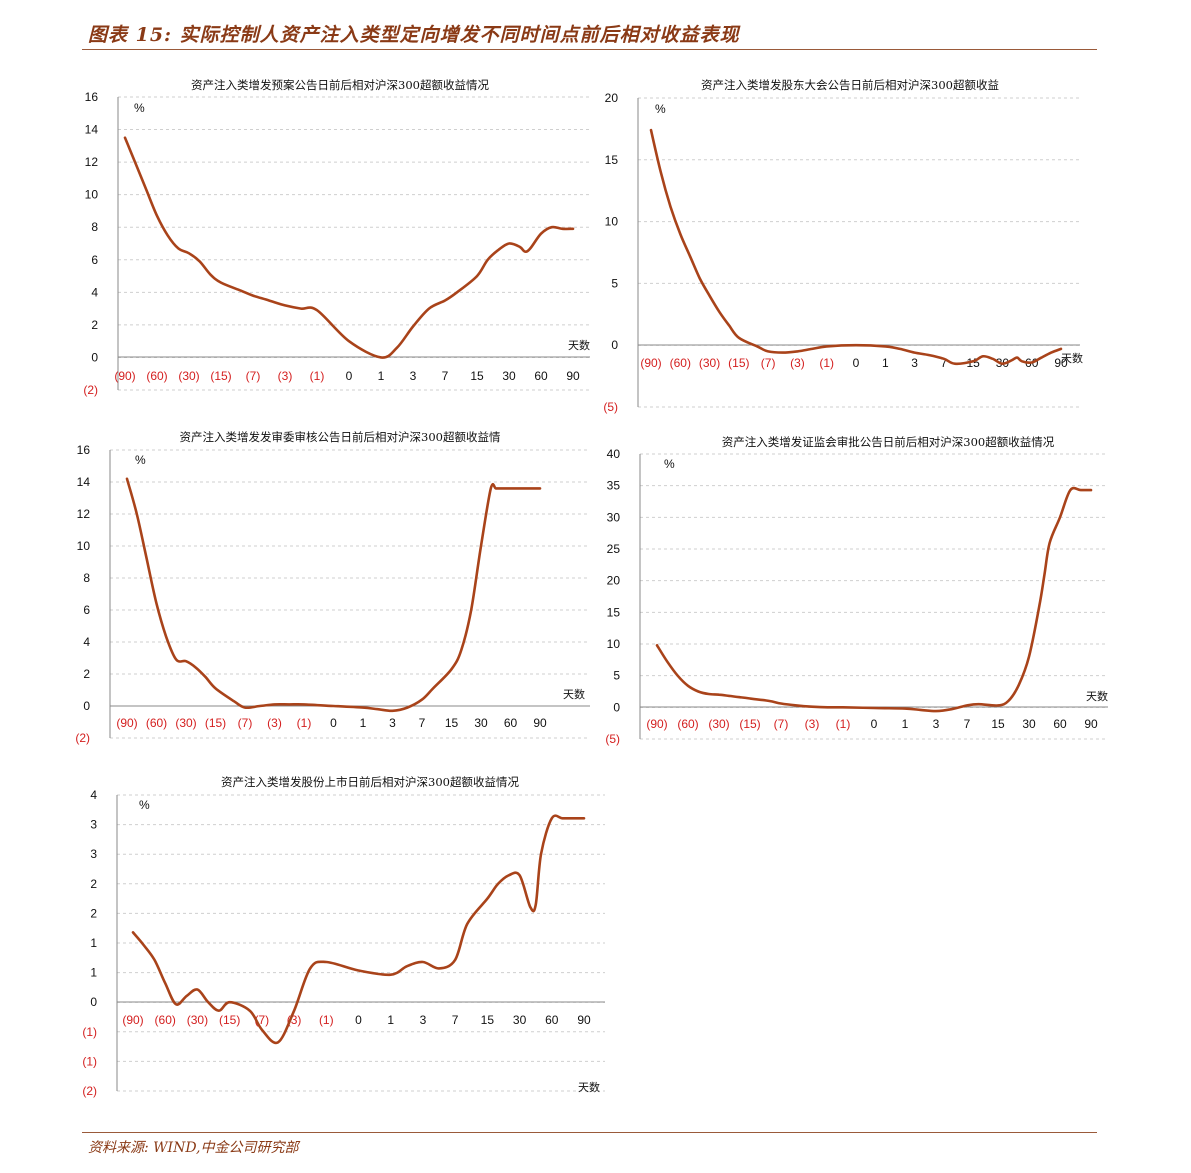 This screenshot has width=1191, height=1173. Describe the element at coordinates (363, 723) in the screenshot. I see `x-tick-label: 1` at that location.